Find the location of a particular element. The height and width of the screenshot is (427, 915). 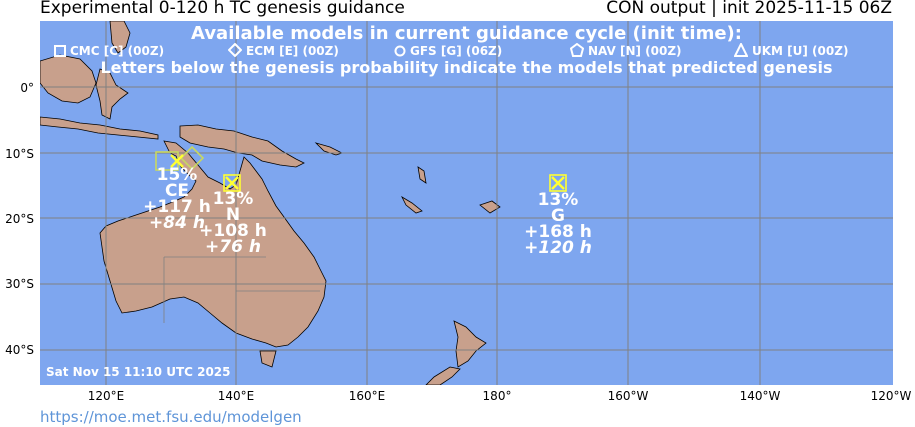

storm-annotation-2: 13% N +108 h +76 h is located at coordinates (233, 223).